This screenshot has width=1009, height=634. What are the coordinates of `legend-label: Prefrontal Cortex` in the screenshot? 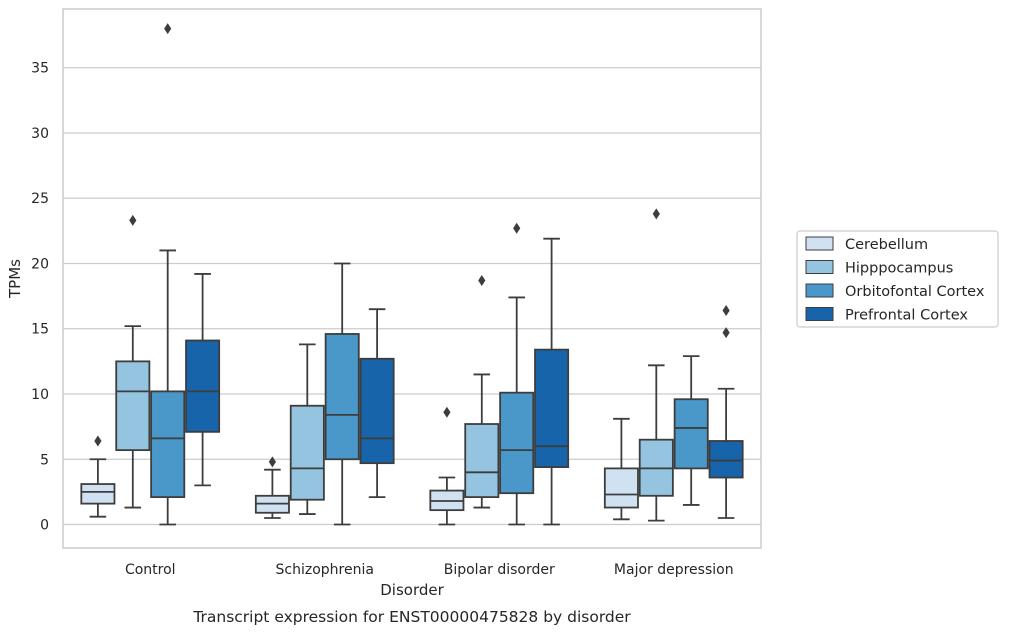 It's located at (906, 316).